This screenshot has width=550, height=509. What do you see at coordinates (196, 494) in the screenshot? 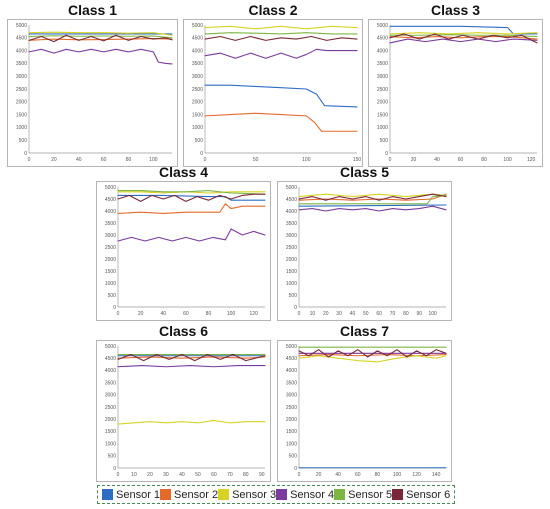
I see `legend-label-sensor-2: Sensor 2` at bounding box center [196, 494].